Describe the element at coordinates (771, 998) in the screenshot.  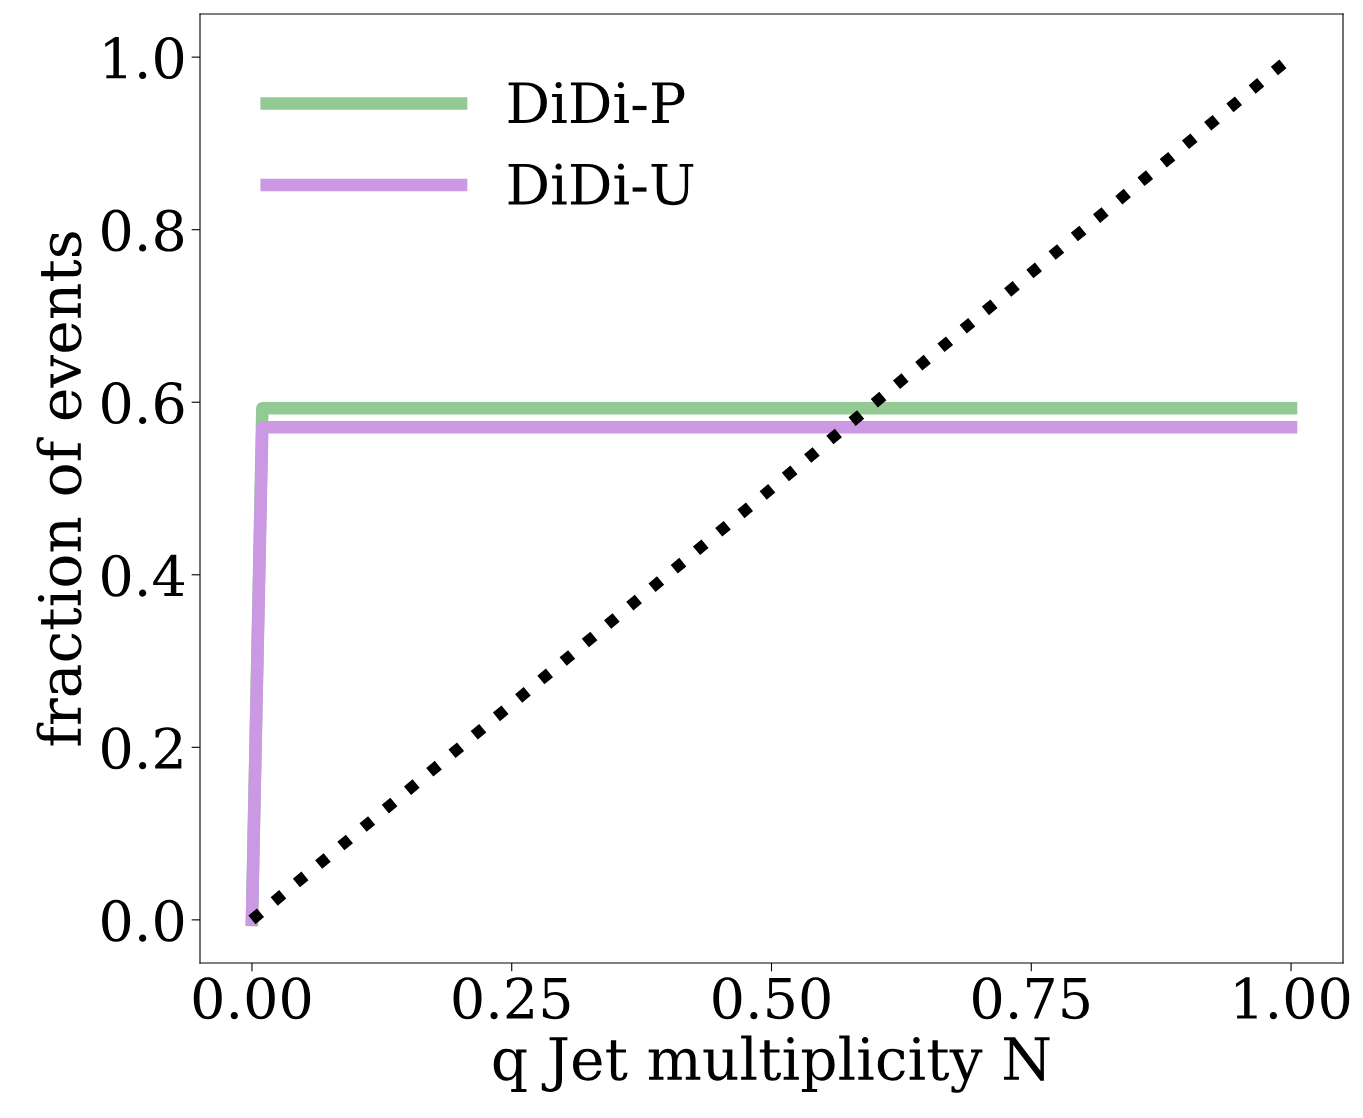
I see `x-tick-label: 0.50` at that location.